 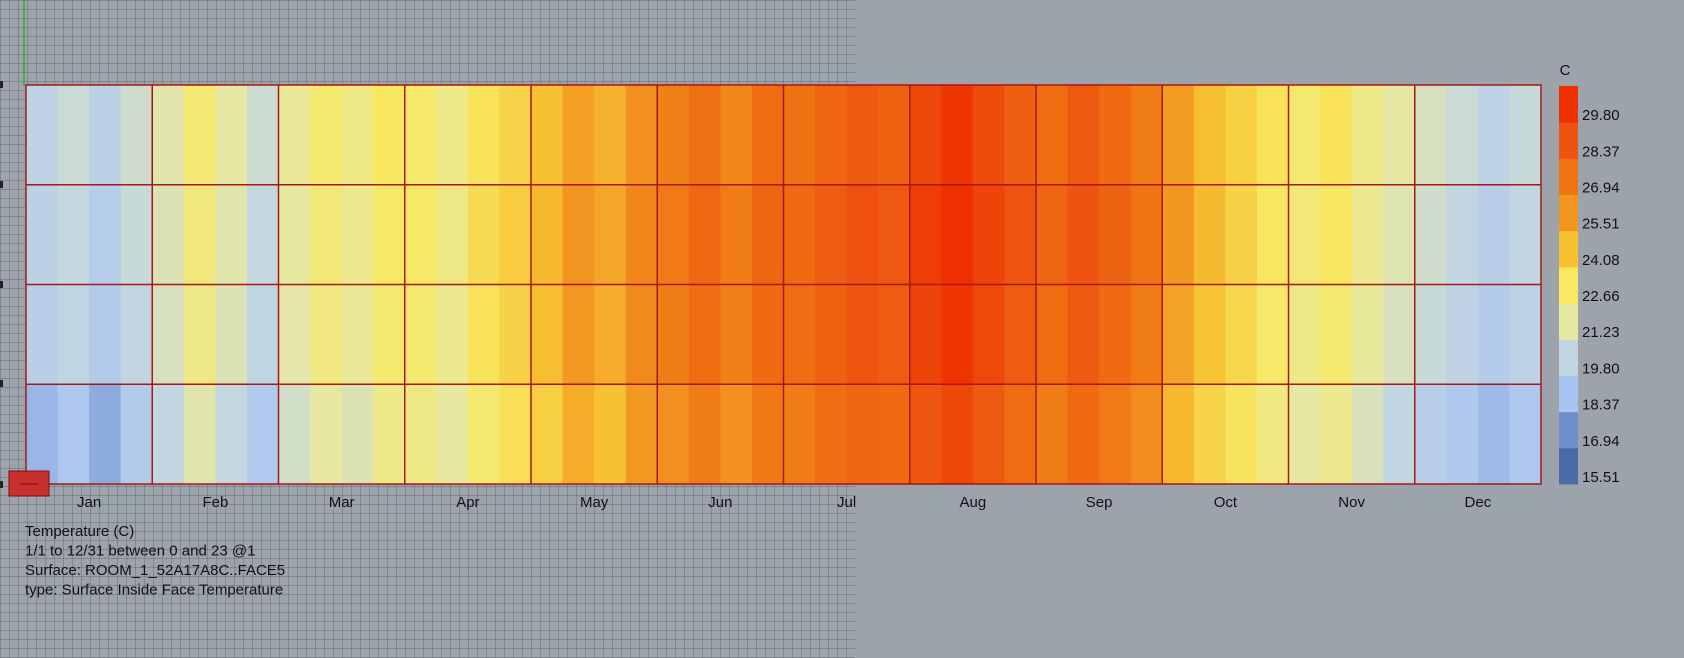 What do you see at coordinates (1478, 502) in the screenshot?
I see `month-label: Dec` at bounding box center [1478, 502].